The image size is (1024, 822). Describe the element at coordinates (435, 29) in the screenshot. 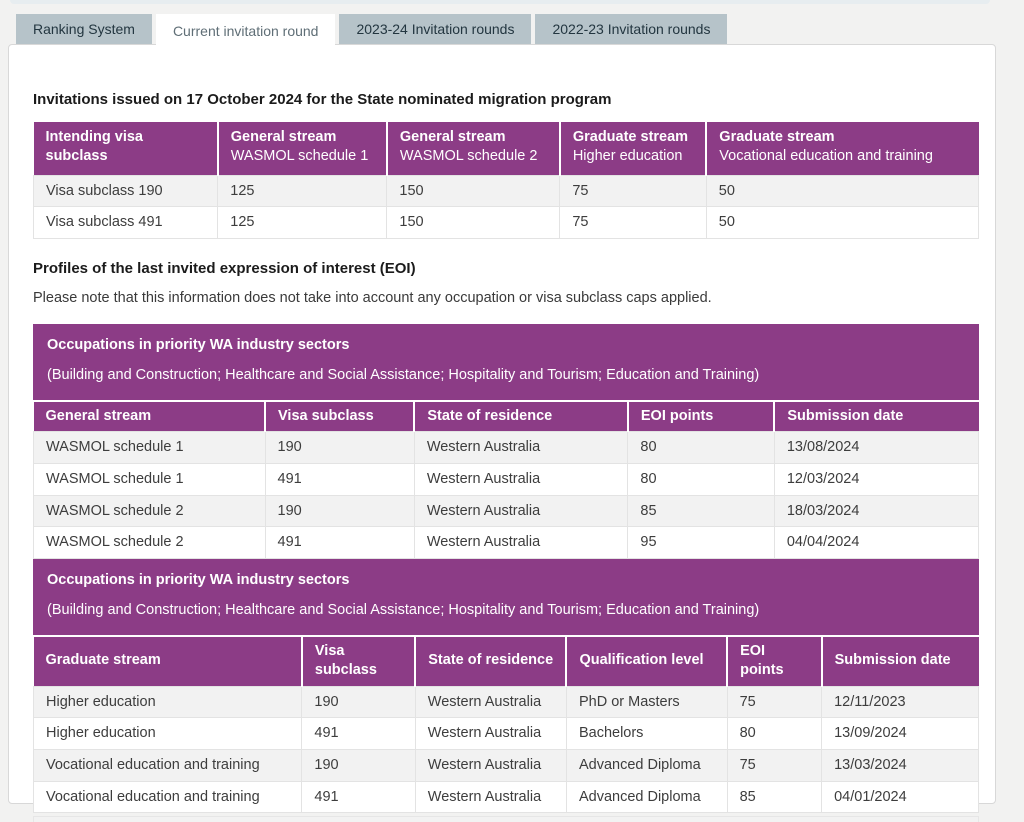

I see `tab-2023-24-invitation-rounds: 2023-24 Invitation rounds` at that location.